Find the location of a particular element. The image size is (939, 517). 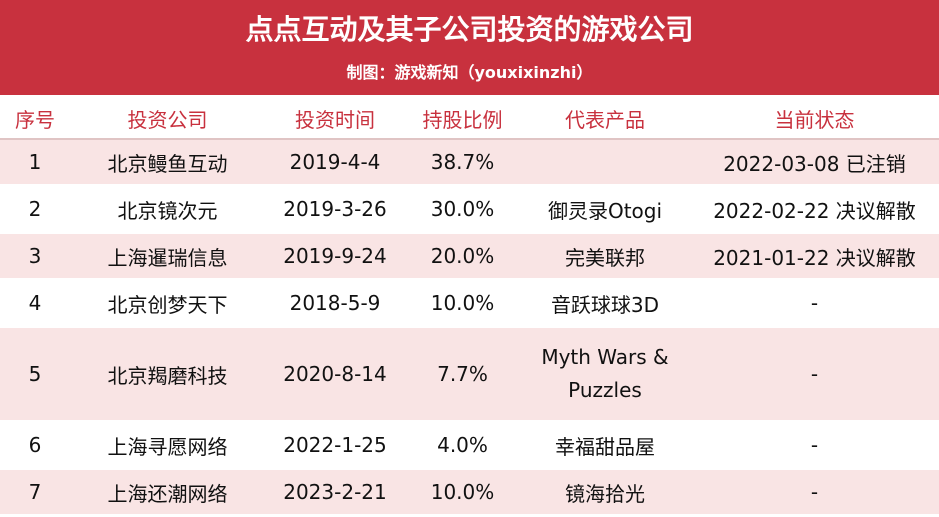

table-row: 4 北京创梦天下 2018-5-9 10.0% 音跃球球3D - is located at coordinates (469, 303).